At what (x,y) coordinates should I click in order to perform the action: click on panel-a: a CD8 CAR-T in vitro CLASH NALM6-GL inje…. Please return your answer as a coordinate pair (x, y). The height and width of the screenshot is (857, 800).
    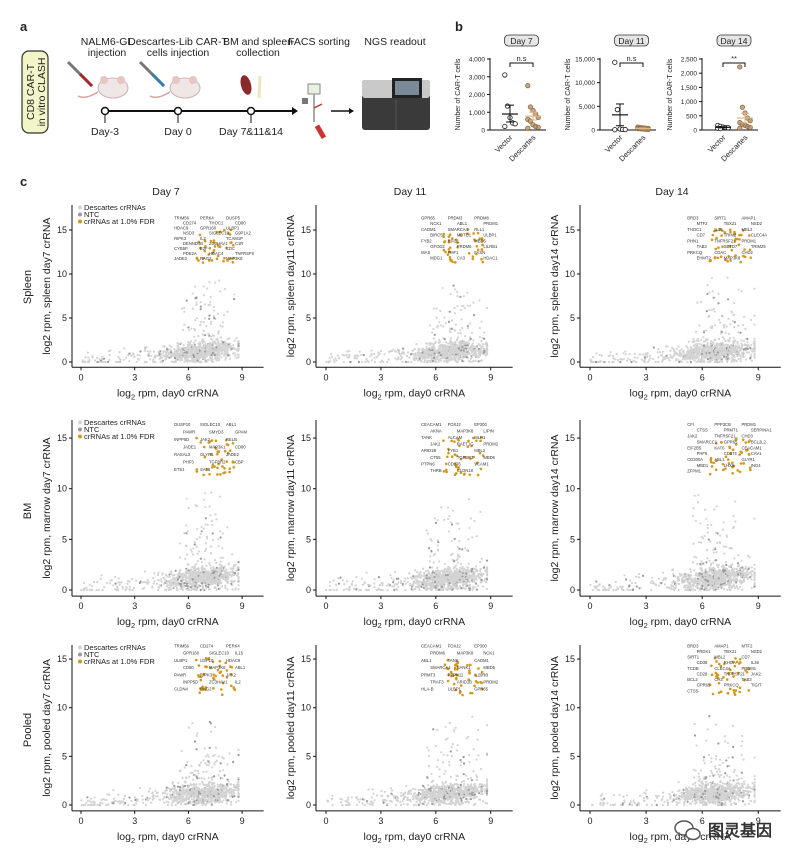
    Looking at the image, I should click on (225, 79).